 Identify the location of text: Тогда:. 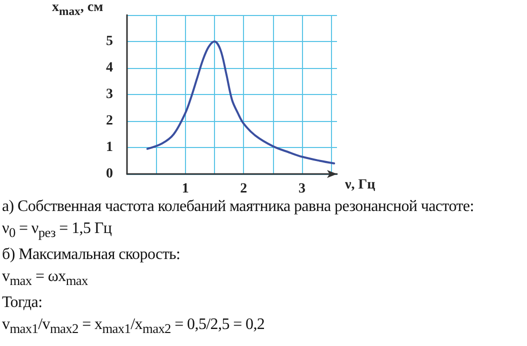
(23, 303).